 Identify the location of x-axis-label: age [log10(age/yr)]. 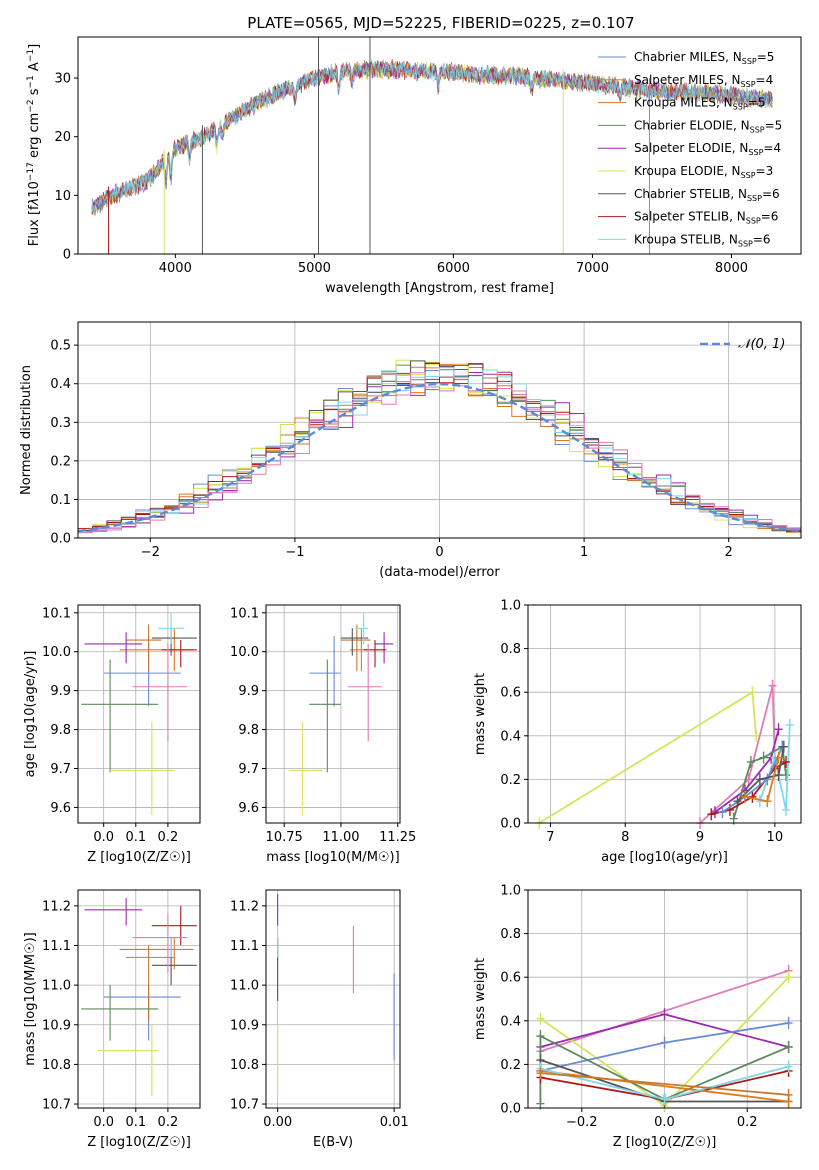
(664, 857).